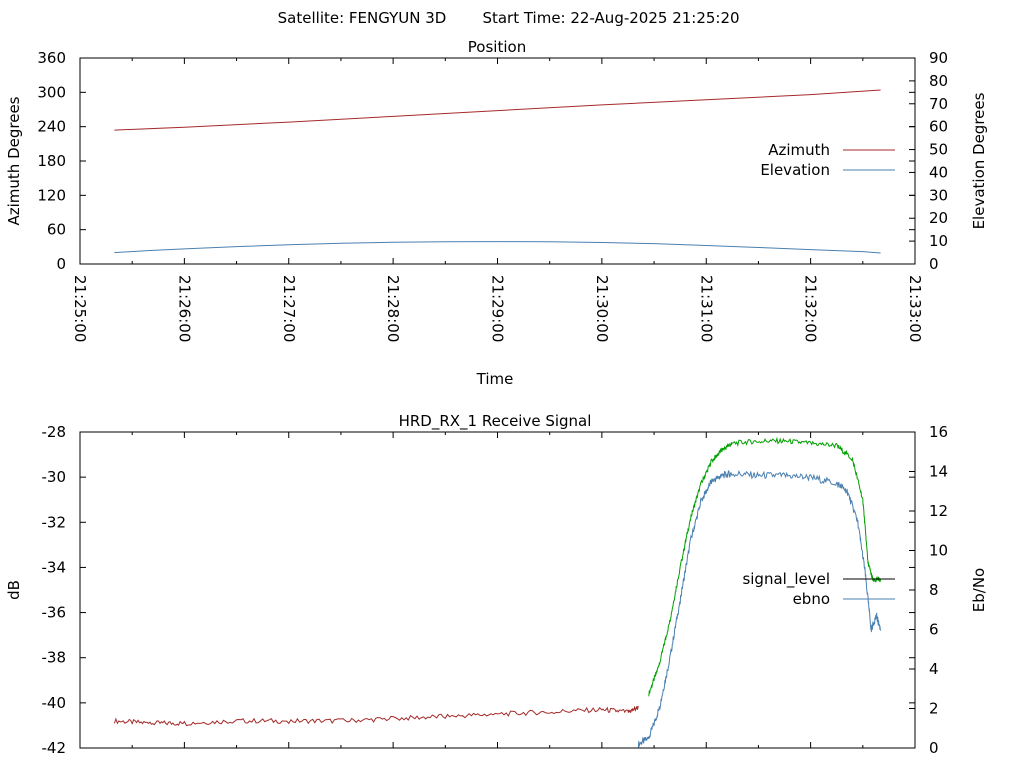 This screenshot has width=1024, height=768. Describe the element at coordinates (362, 18) in the screenshot. I see `satellite-text: Satellite: FENGYUN 3D` at that location.